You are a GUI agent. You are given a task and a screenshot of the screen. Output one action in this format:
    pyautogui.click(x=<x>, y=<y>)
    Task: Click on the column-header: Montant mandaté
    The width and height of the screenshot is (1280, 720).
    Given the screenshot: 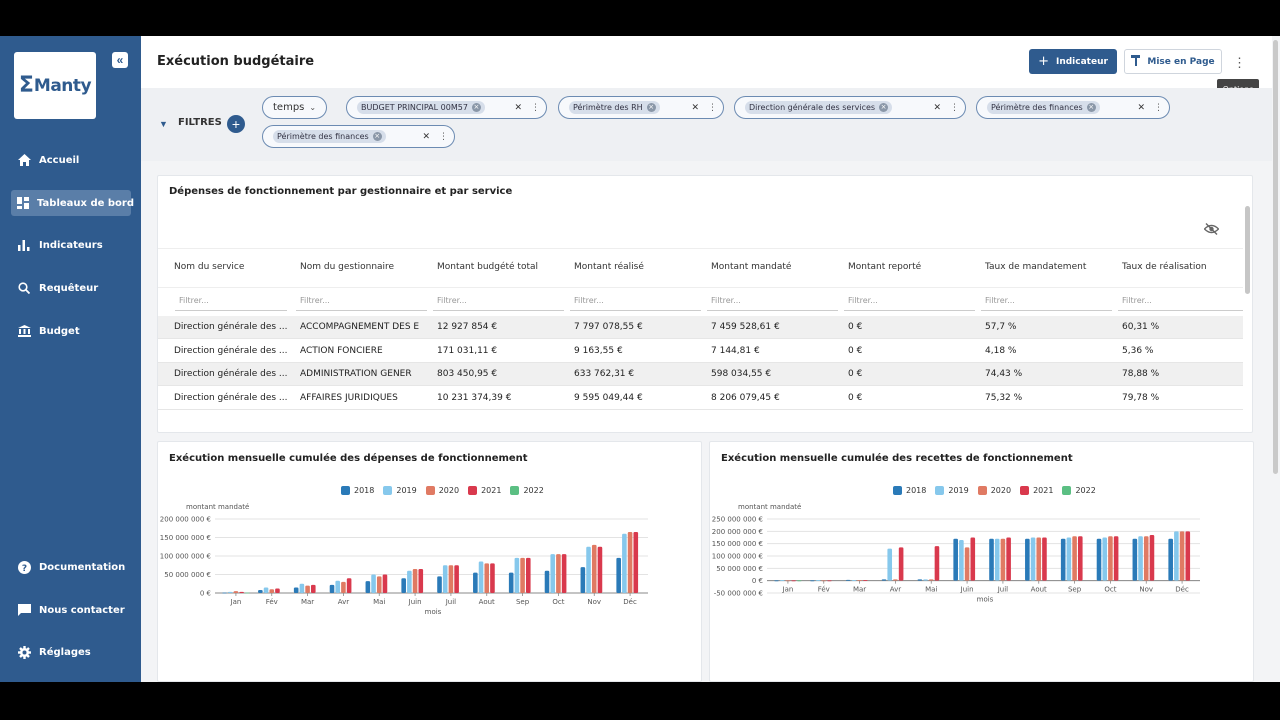 What is the action you would take?
    pyautogui.click(x=751, y=267)
    